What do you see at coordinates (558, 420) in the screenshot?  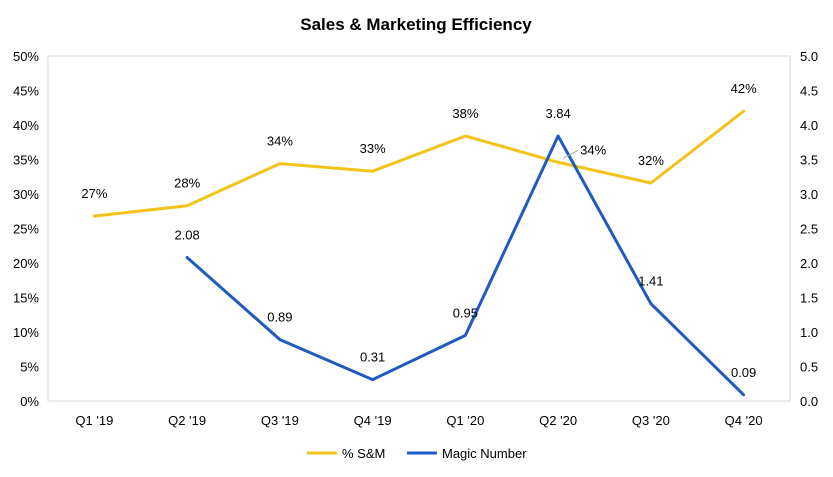 I see `x-axis-tick-label: Q2 '20` at bounding box center [558, 420].